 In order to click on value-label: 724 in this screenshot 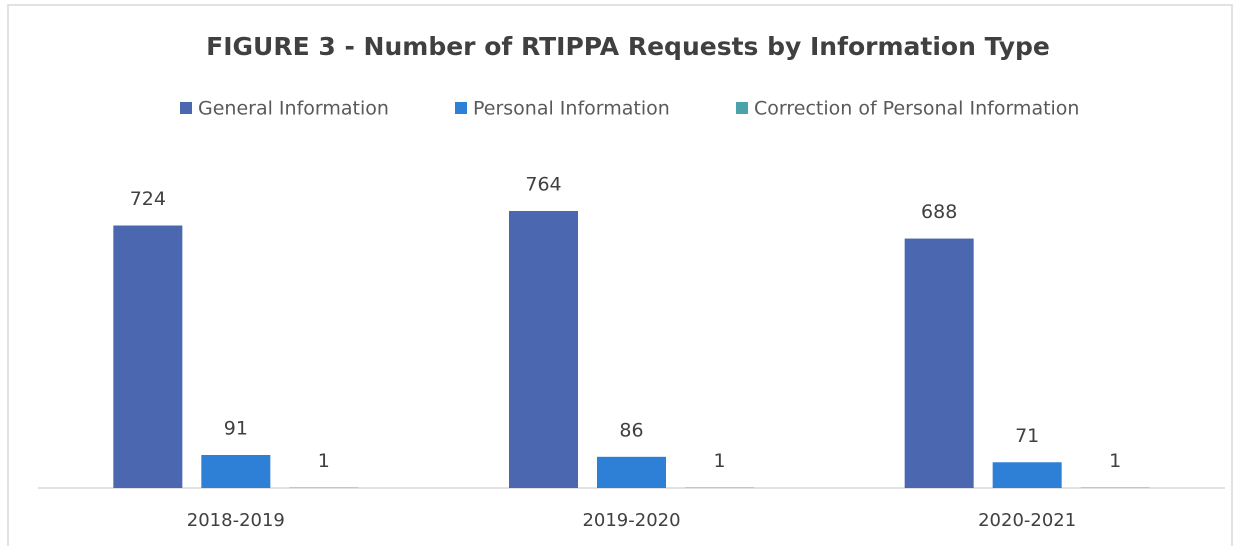, I will do `click(148, 199)`.